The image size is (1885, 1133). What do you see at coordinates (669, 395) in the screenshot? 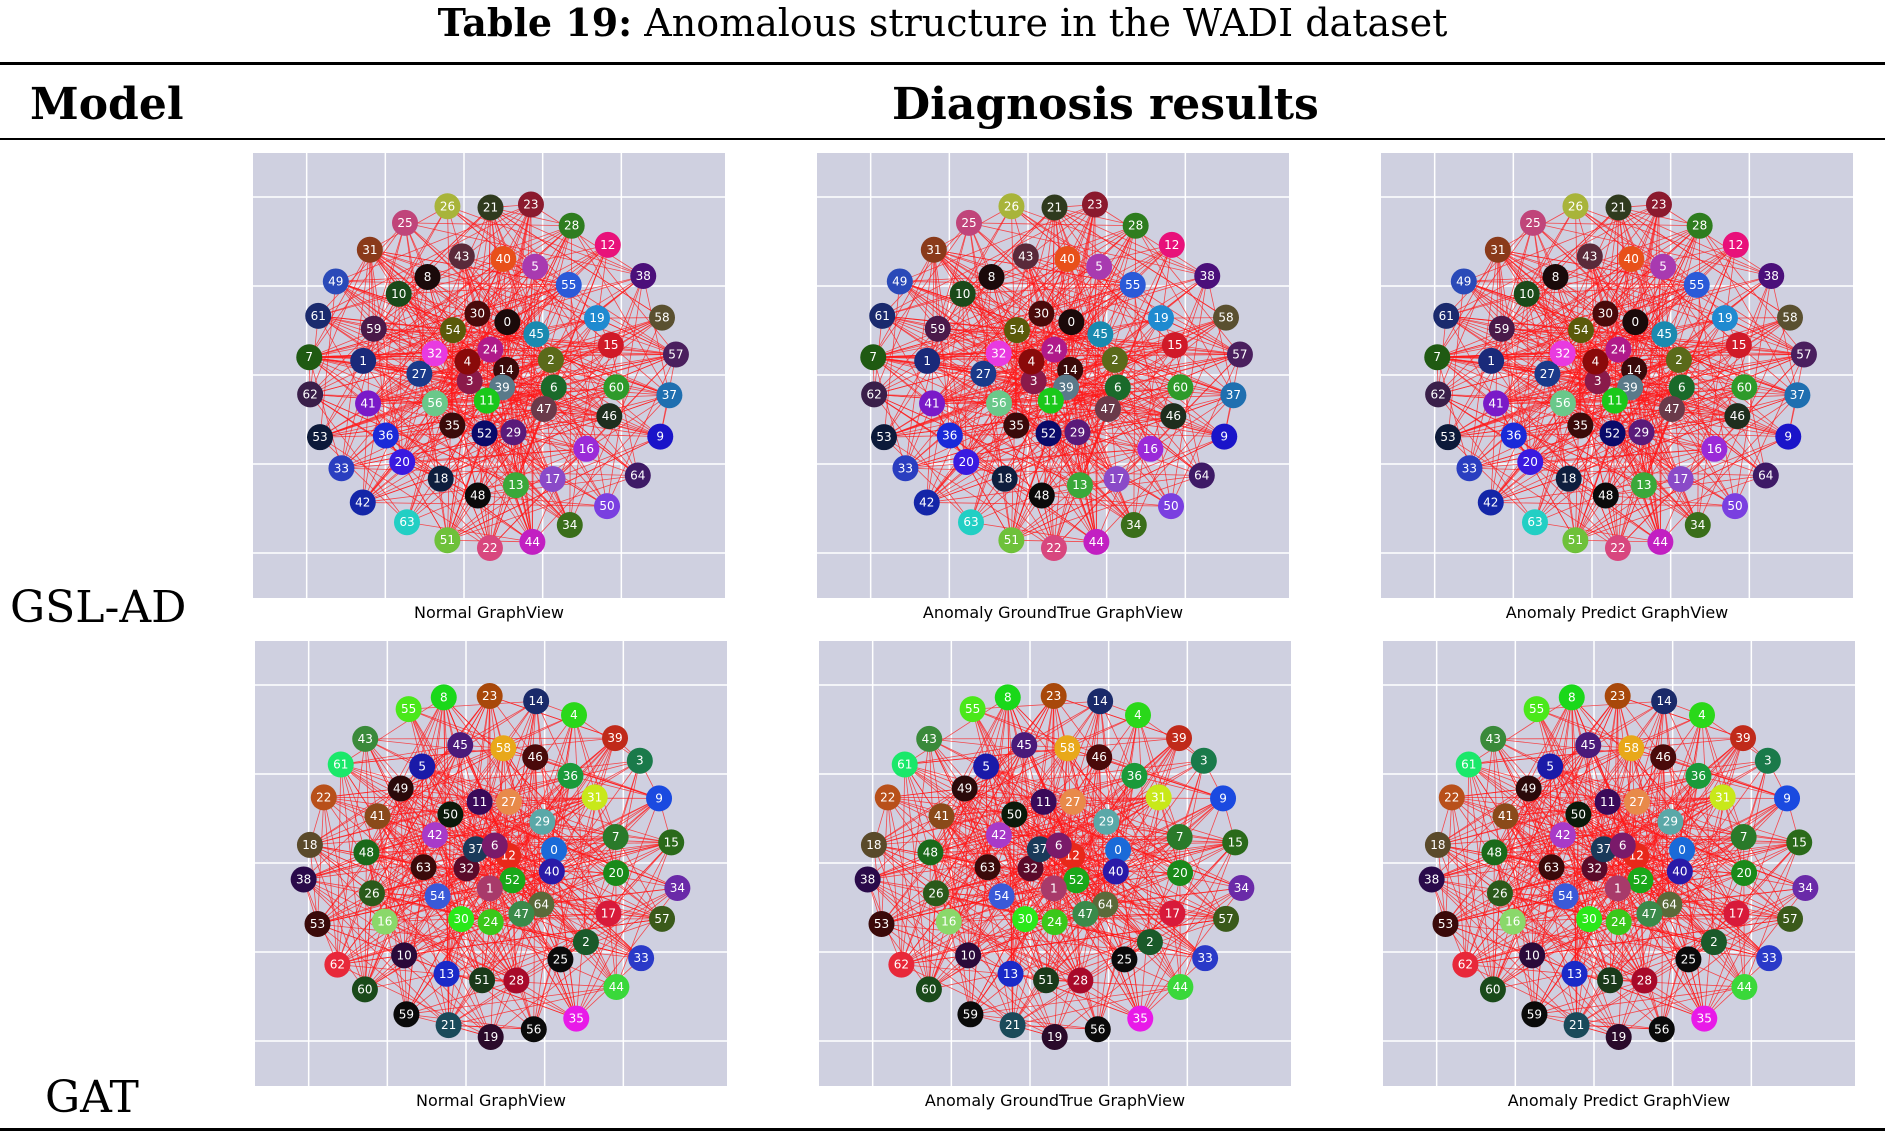
I see `graph-node-label: 37` at bounding box center [669, 395].